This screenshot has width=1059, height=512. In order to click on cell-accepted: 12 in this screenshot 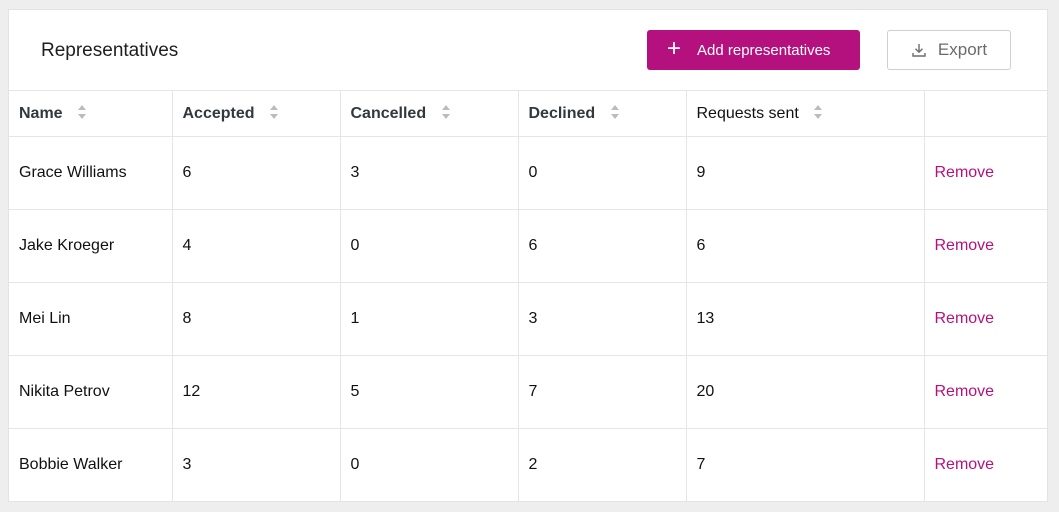, I will do `click(256, 392)`.